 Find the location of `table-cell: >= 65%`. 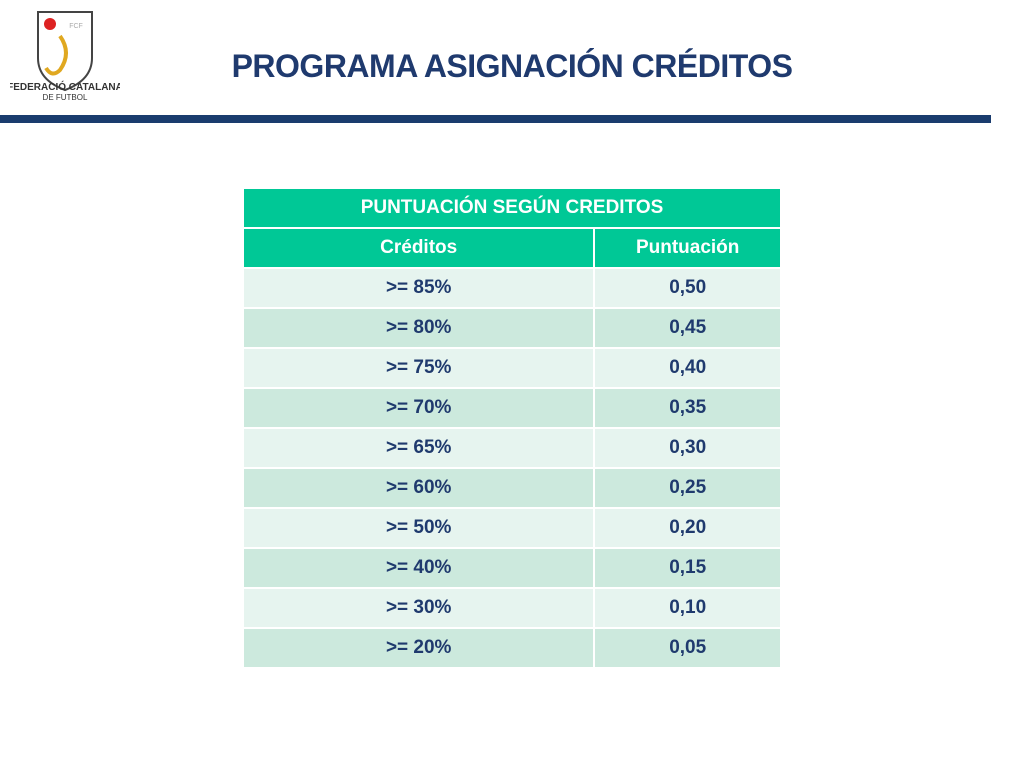

table-cell: >= 65% is located at coordinates (418, 448).